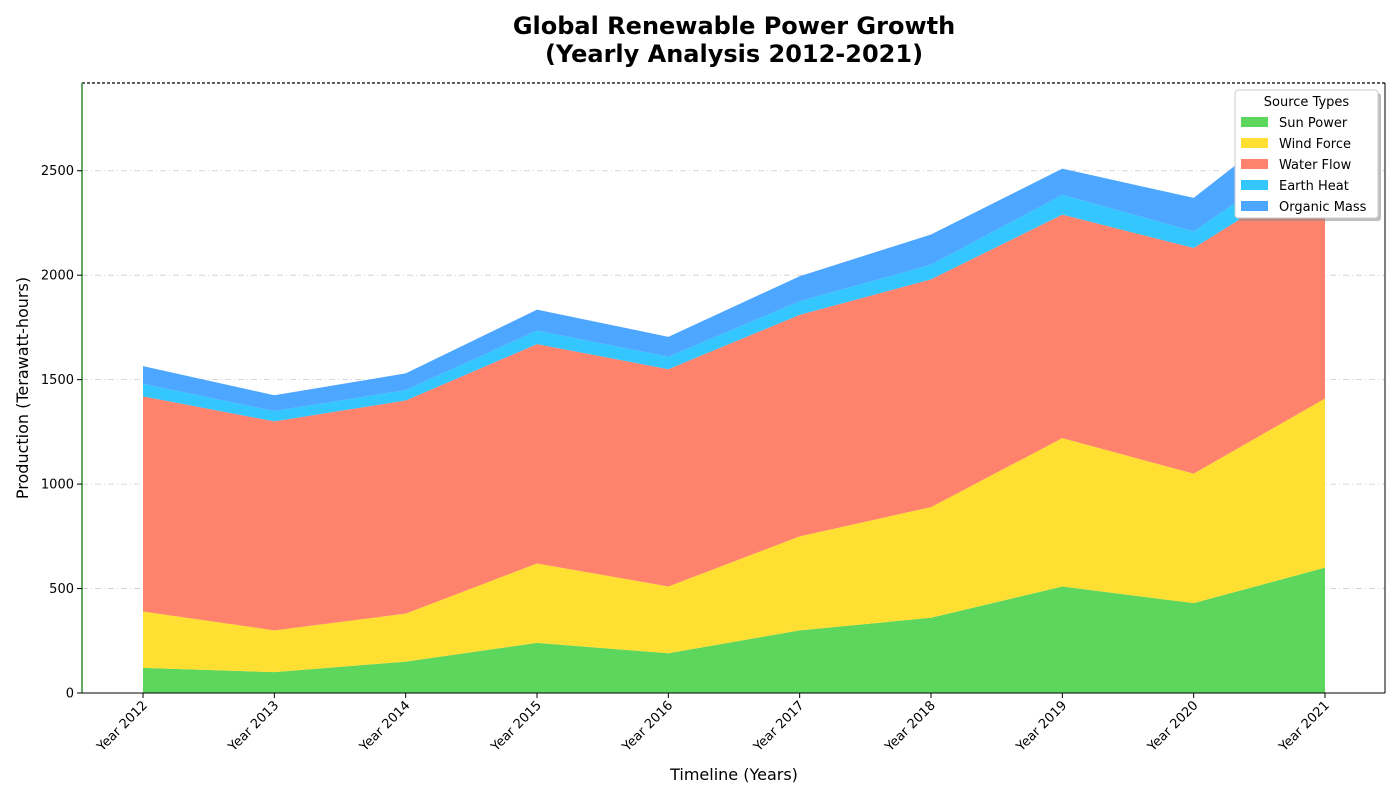 This screenshot has width=1400, height=800. I want to click on area-series-sun-power, so click(734, 630).